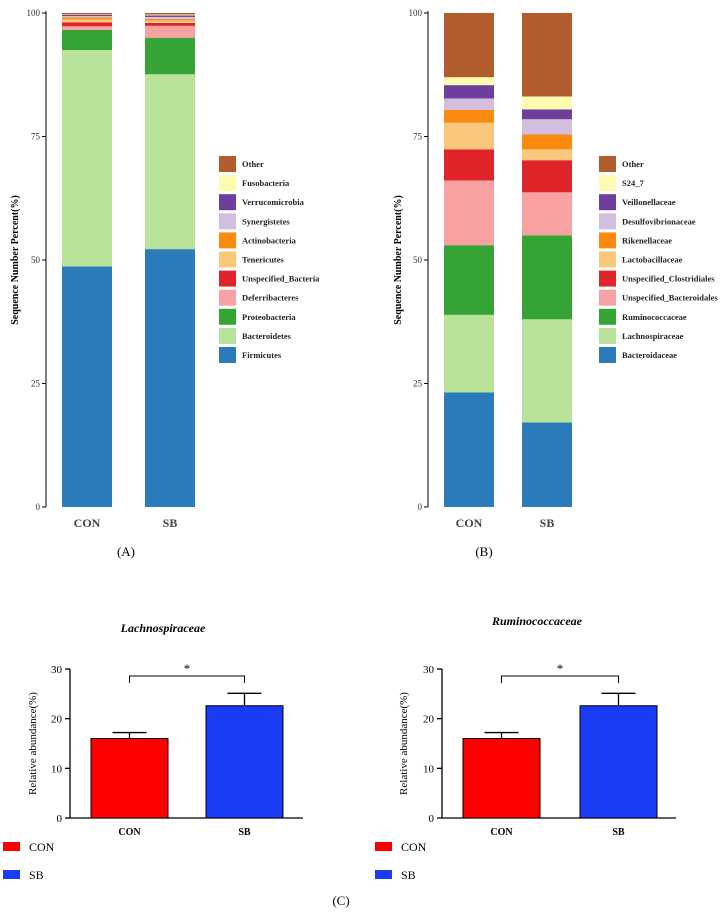 The image size is (726, 916). Describe the element at coordinates (227, 240) in the screenshot. I see `legend-swatch-actinobacteria` at that location.